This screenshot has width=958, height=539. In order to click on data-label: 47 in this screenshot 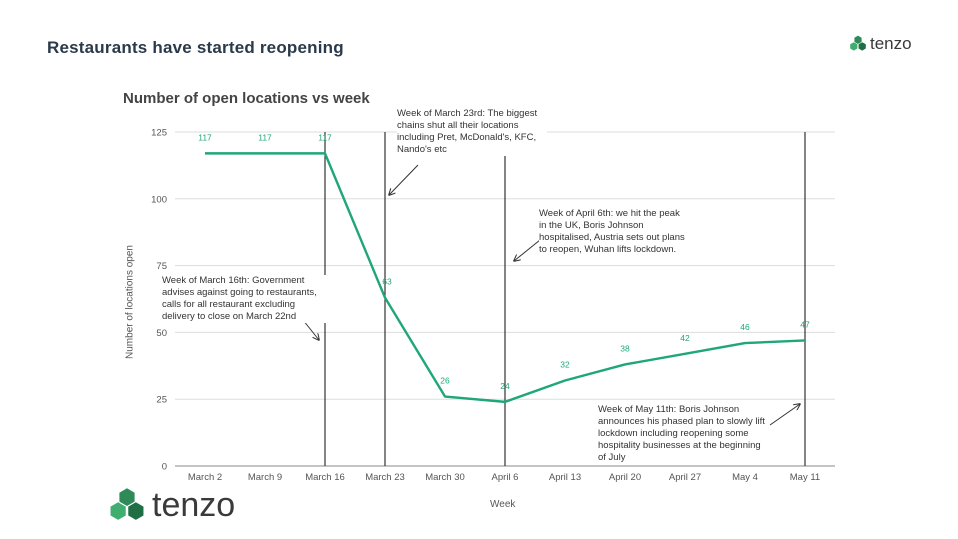, I will do `click(805, 324)`.